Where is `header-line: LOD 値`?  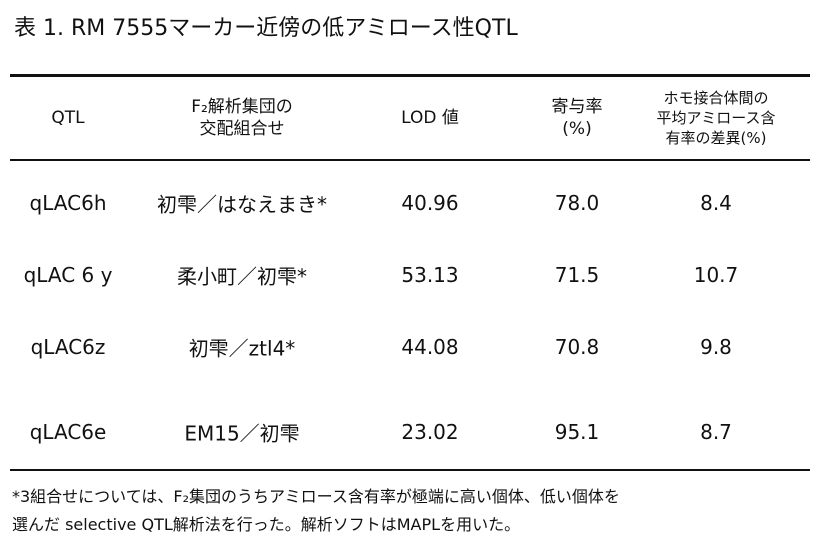 header-line: LOD 値 is located at coordinates (430, 118).